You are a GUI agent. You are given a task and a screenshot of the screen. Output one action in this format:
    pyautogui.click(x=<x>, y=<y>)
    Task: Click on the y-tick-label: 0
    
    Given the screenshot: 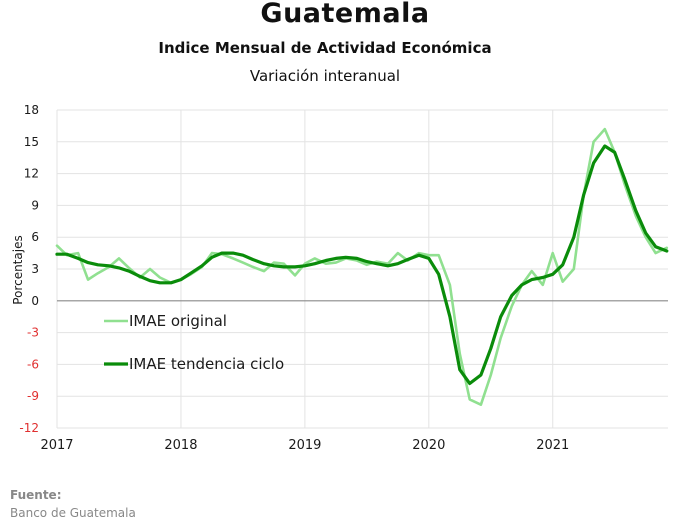 What is the action you would take?
    pyautogui.click(x=35, y=301)
    